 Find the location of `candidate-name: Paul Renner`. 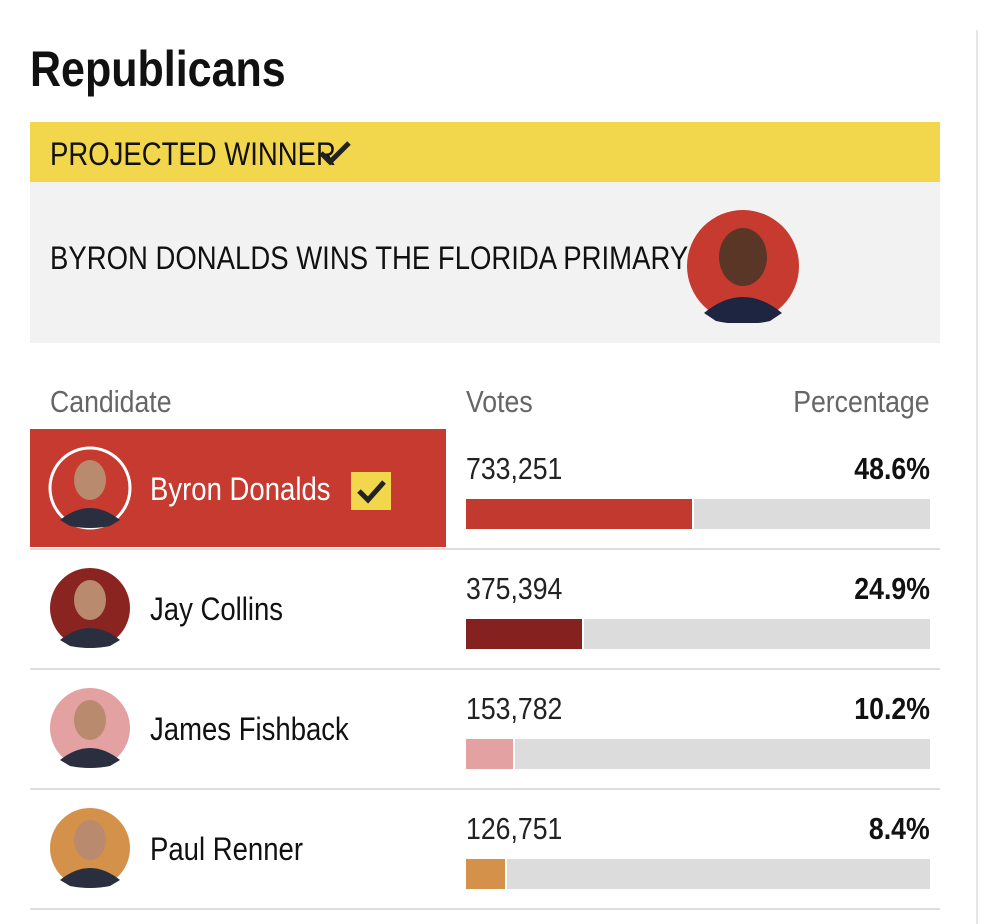

candidate-name: Paul Renner is located at coordinates (239, 849).